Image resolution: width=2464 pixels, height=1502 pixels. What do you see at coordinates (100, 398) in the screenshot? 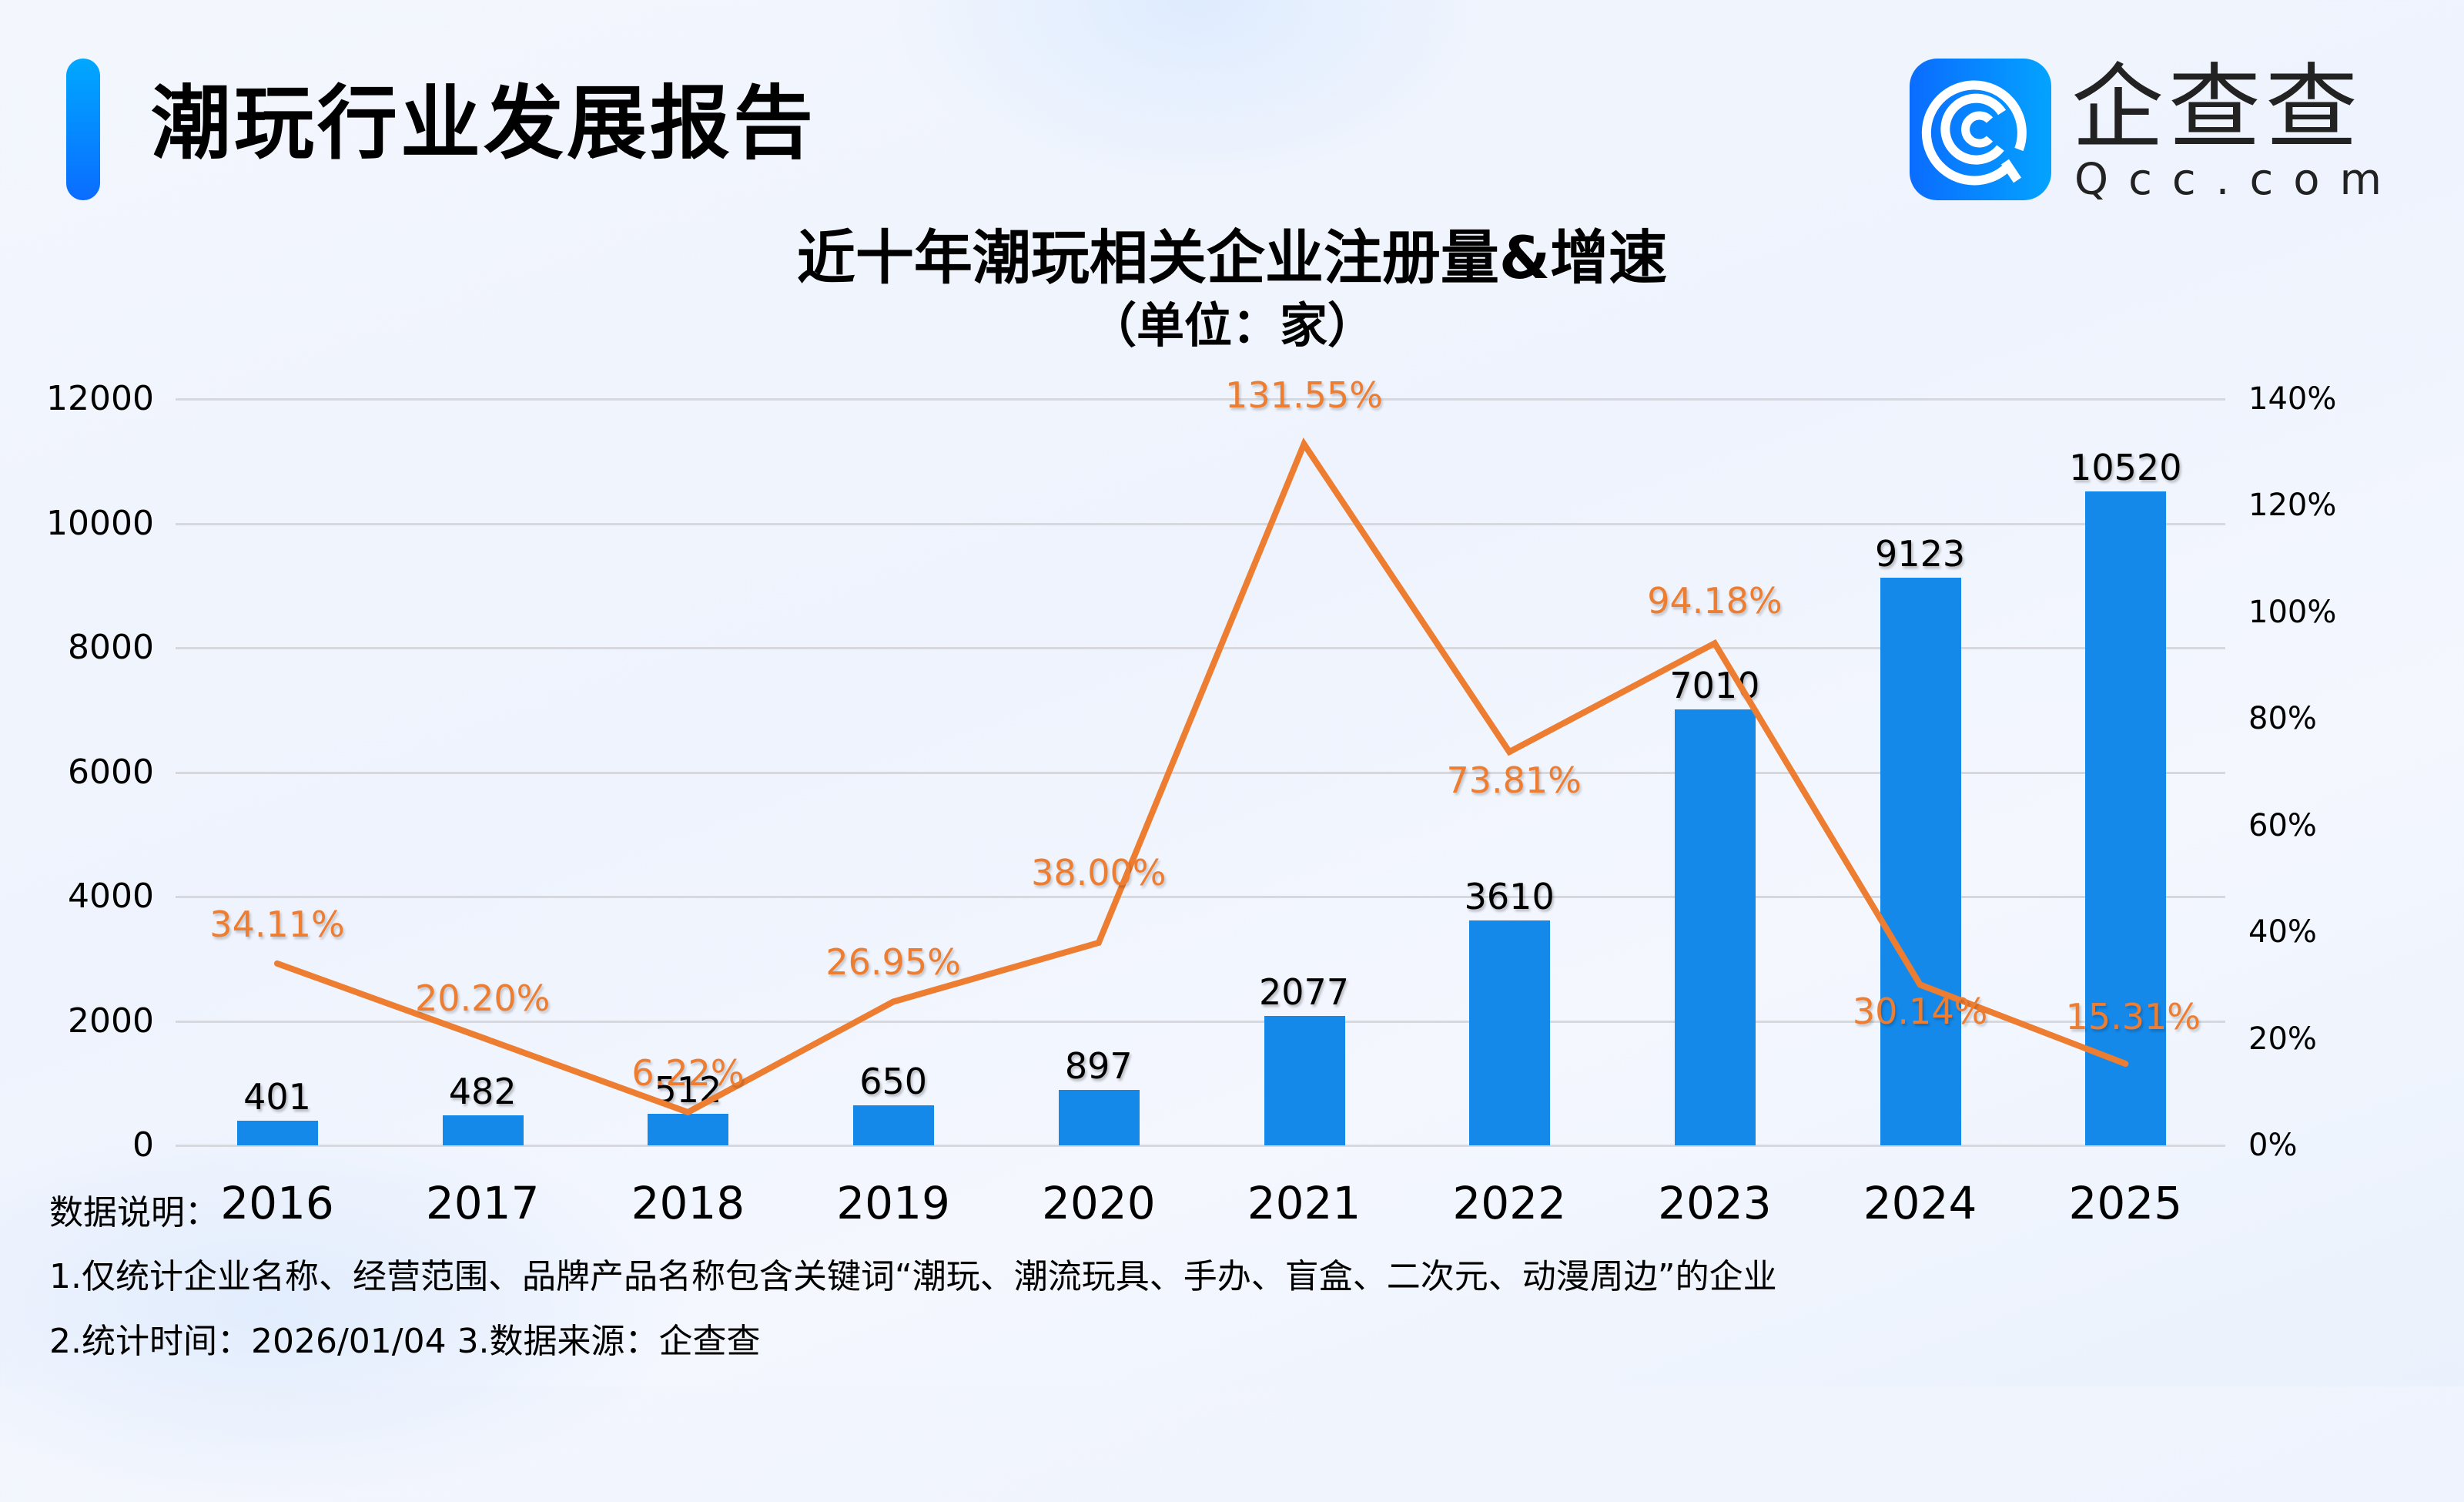
I see `y-left-tick-label: 12000` at bounding box center [100, 398].